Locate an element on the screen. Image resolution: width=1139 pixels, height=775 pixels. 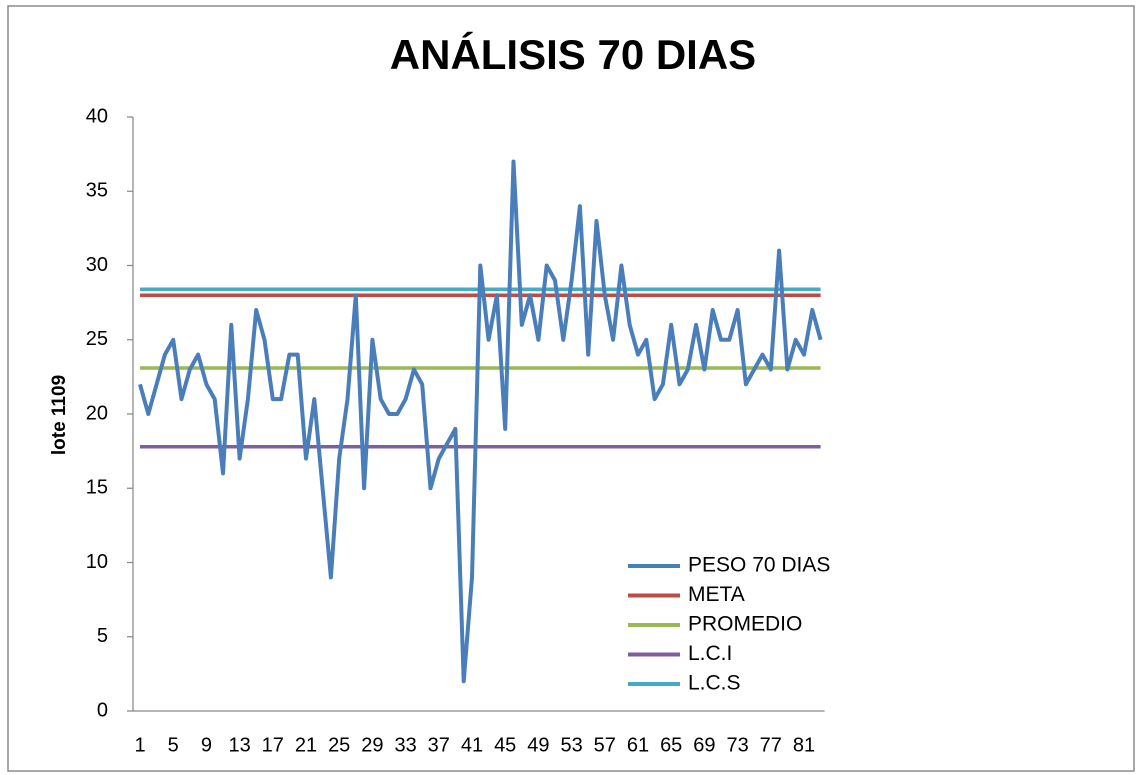
x-tick-label: 61 is located at coordinates (638, 745).